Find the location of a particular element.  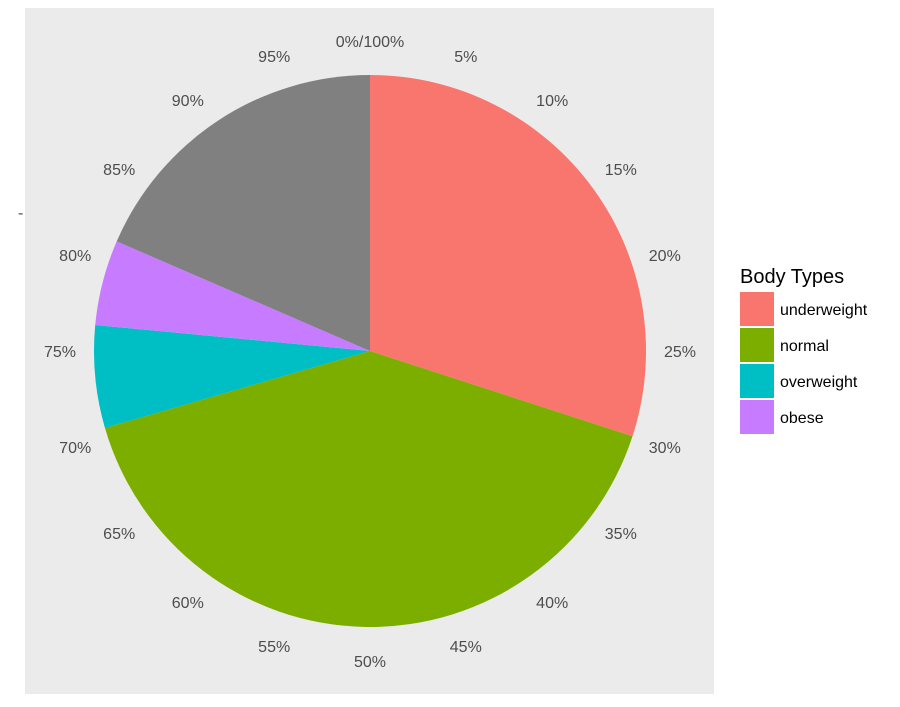

theta-tick-label: 75% is located at coordinates (60, 352).